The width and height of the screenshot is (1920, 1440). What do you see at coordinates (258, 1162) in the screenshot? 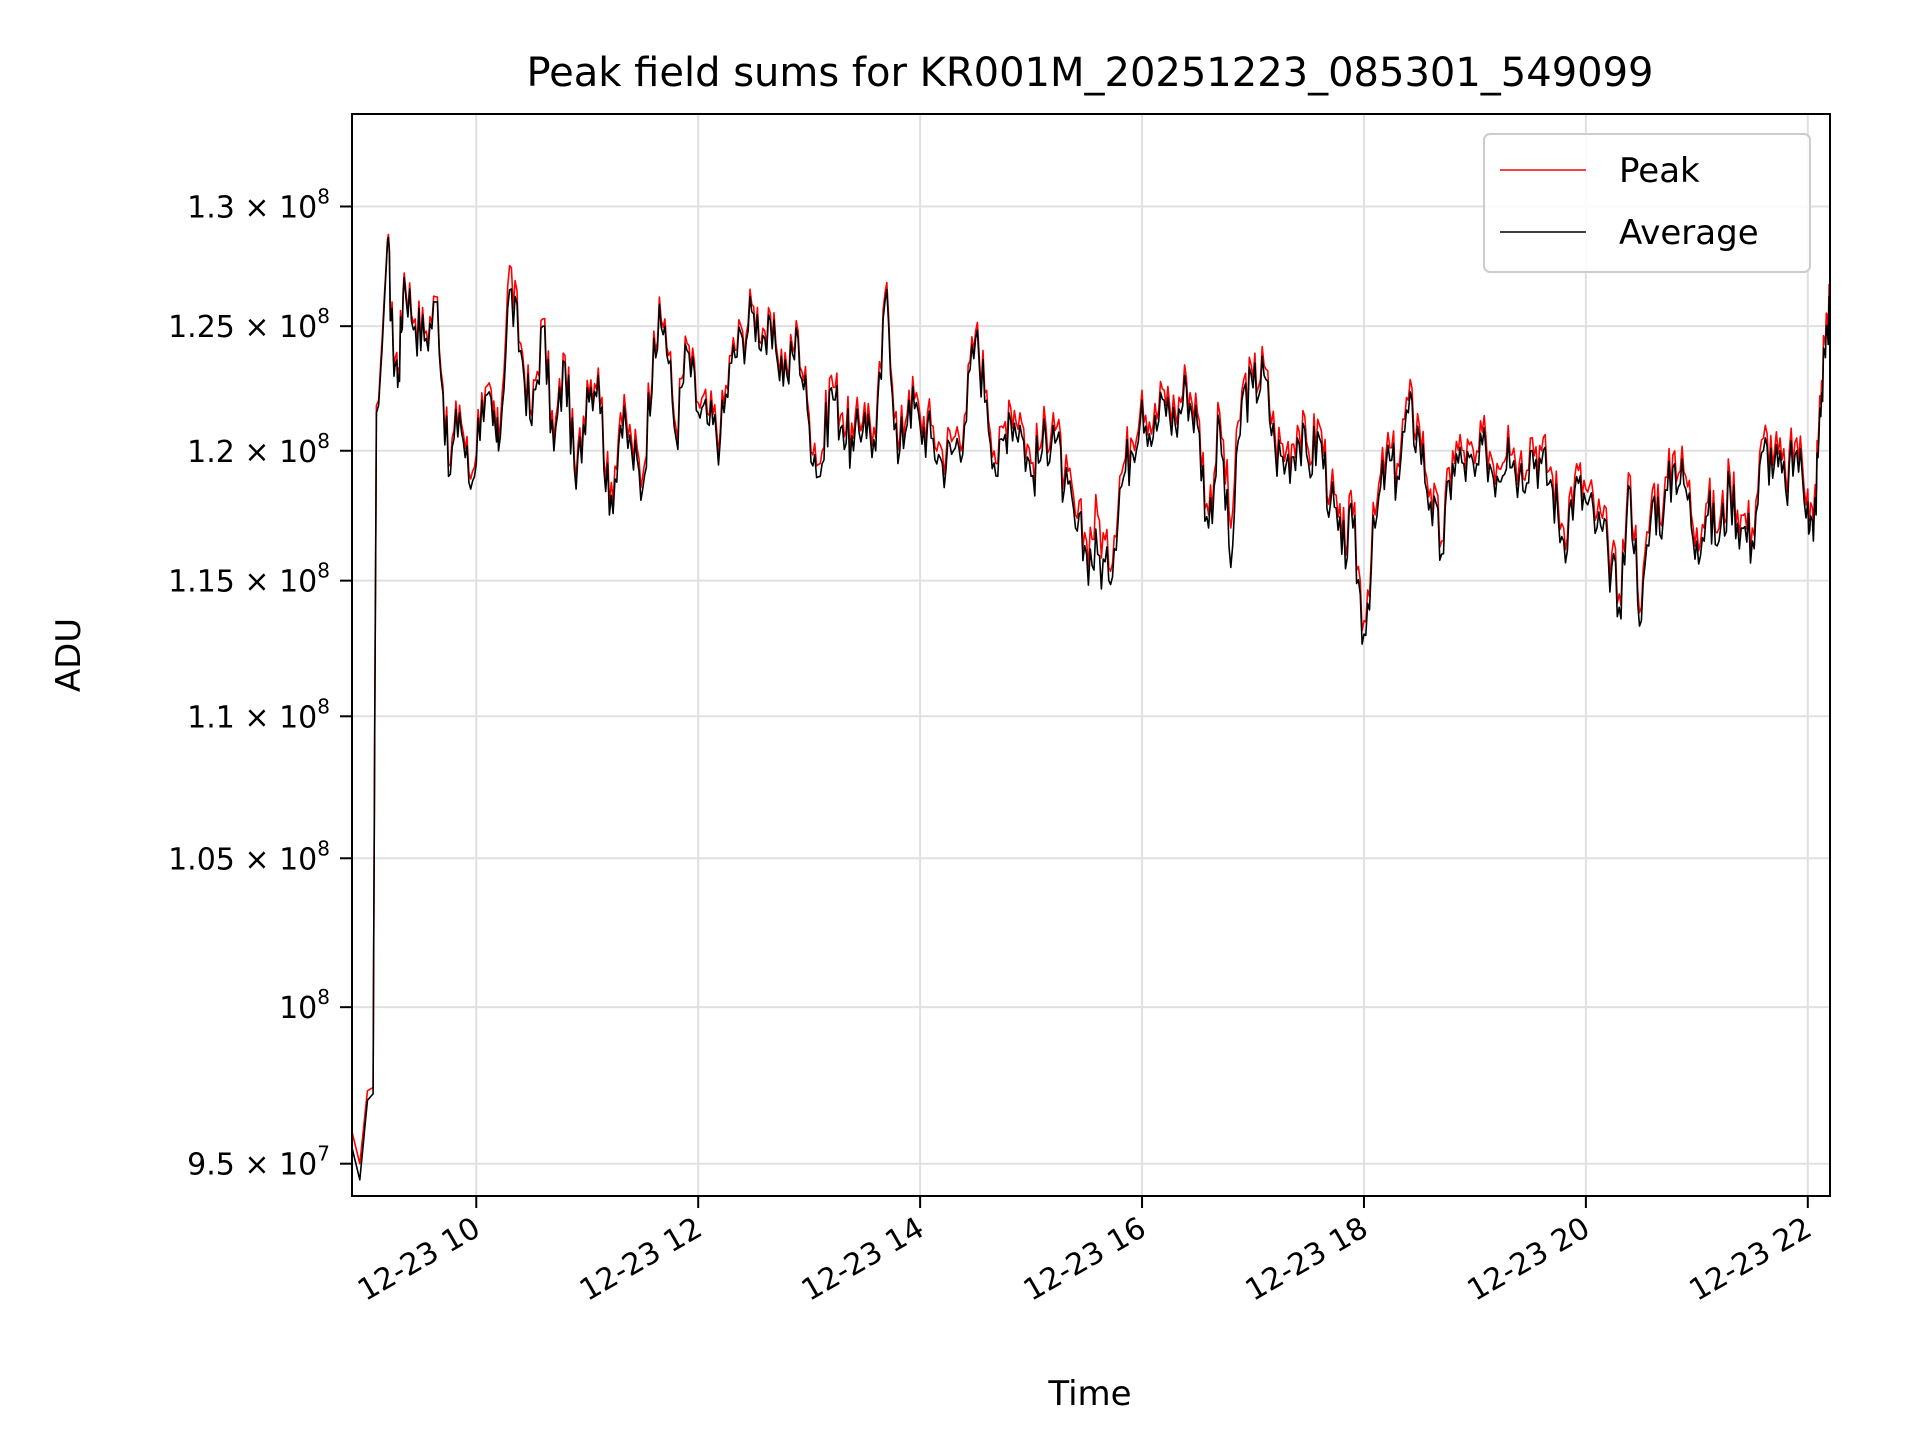
I see `y-tick-label: 9.5 × 107` at bounding box center [258, 1162].